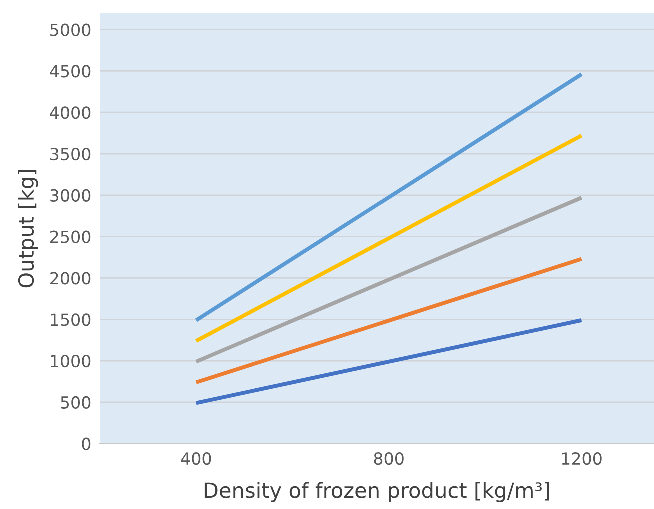 The height and width of the screenshot is (509, 654). Describe the element at coordinates (28, 229) in the screenshot. I see `y-axis-title: Output [kg]` at that location.